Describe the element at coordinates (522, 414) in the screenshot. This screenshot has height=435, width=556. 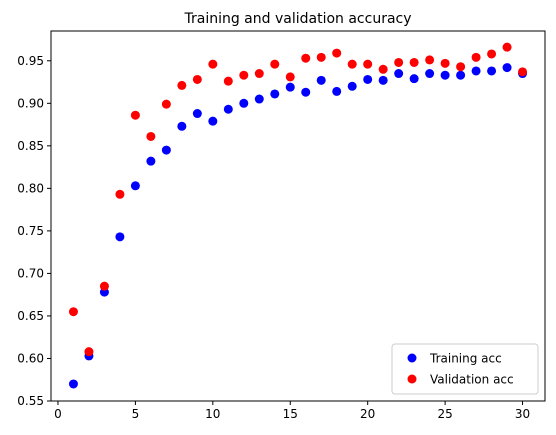
I see `x-tick-label: 30` at that location.